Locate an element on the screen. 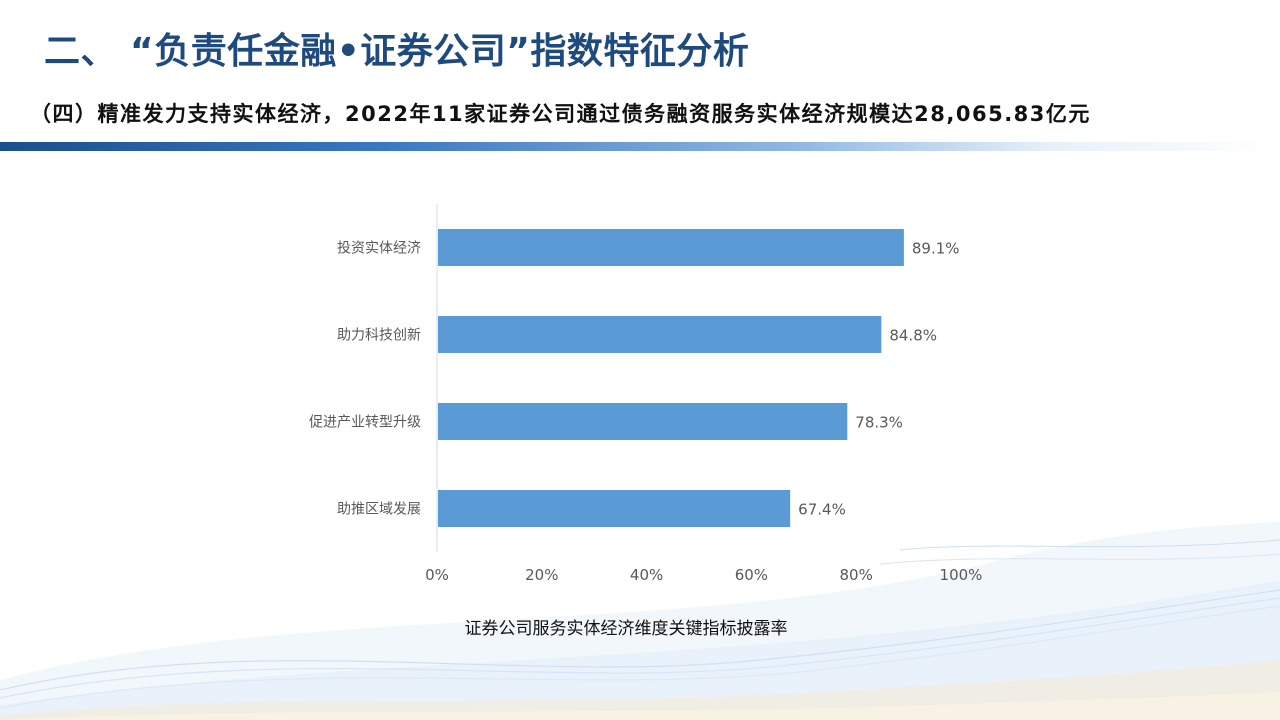 Image resolution: width=1280 pixels, height=720 pixels. x-tick-label: 0% is located at coordinates (437, 575).